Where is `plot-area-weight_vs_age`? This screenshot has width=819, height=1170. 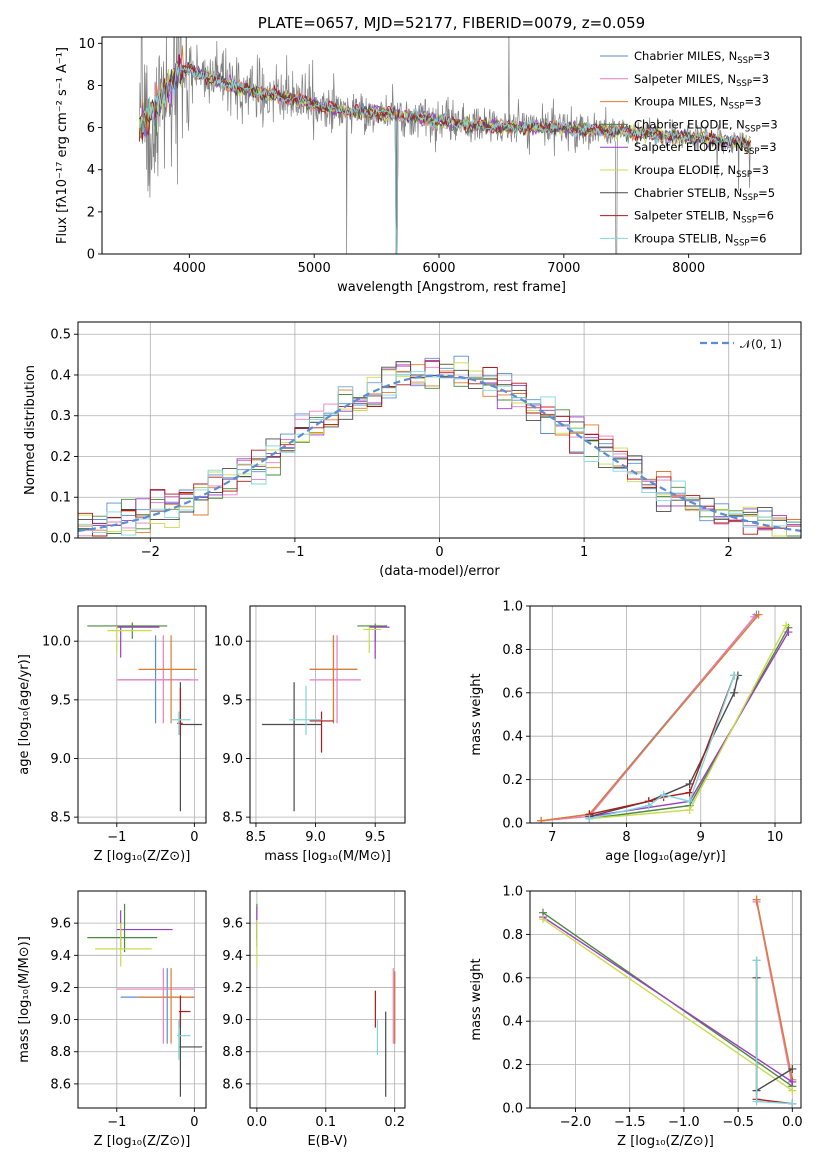
plot-area-weight_vs_age is located at coordinates (665, 716).